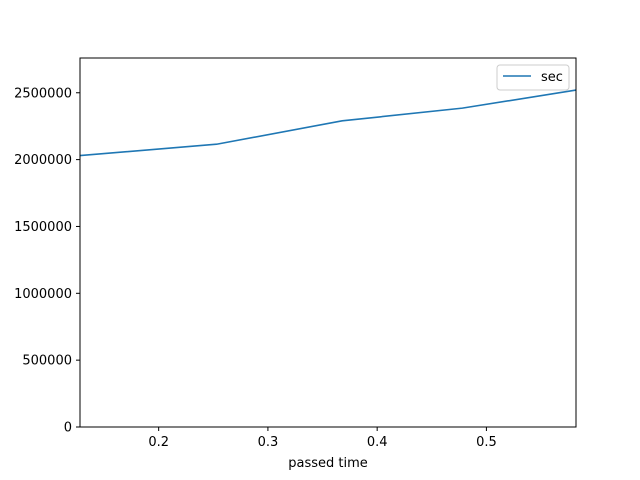 Image resolution: width=640 pixels, height=480 pixels. What do you see at coordinates (377, 442) in the screenshot?
I see `x-tick-label: 0.4` at bounding box center [377, 442].